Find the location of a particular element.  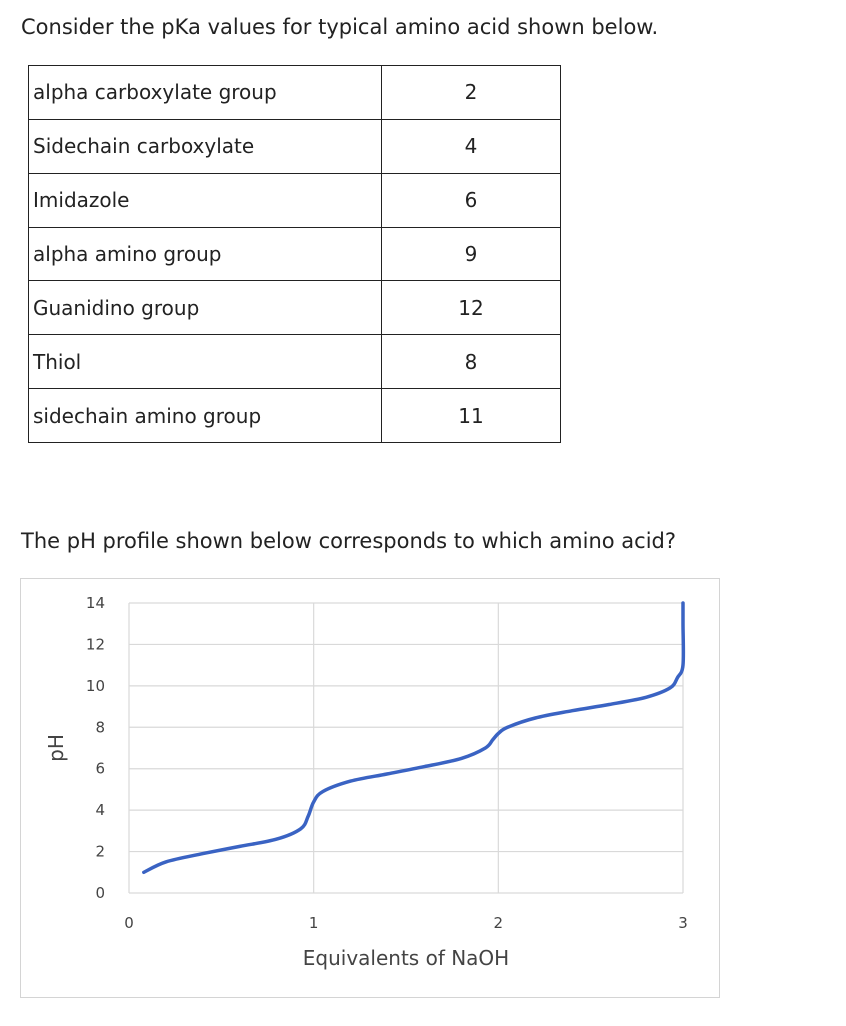

x-tick-label: 3 is located at coordinates (683, 923).